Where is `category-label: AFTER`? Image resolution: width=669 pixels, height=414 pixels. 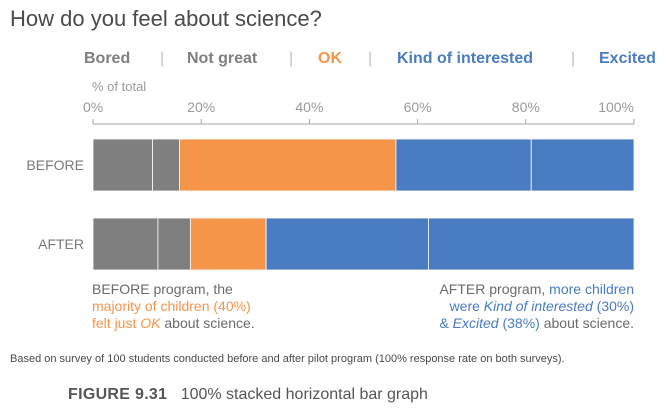 category-label: AFTER is located at coordinates (61, 244).